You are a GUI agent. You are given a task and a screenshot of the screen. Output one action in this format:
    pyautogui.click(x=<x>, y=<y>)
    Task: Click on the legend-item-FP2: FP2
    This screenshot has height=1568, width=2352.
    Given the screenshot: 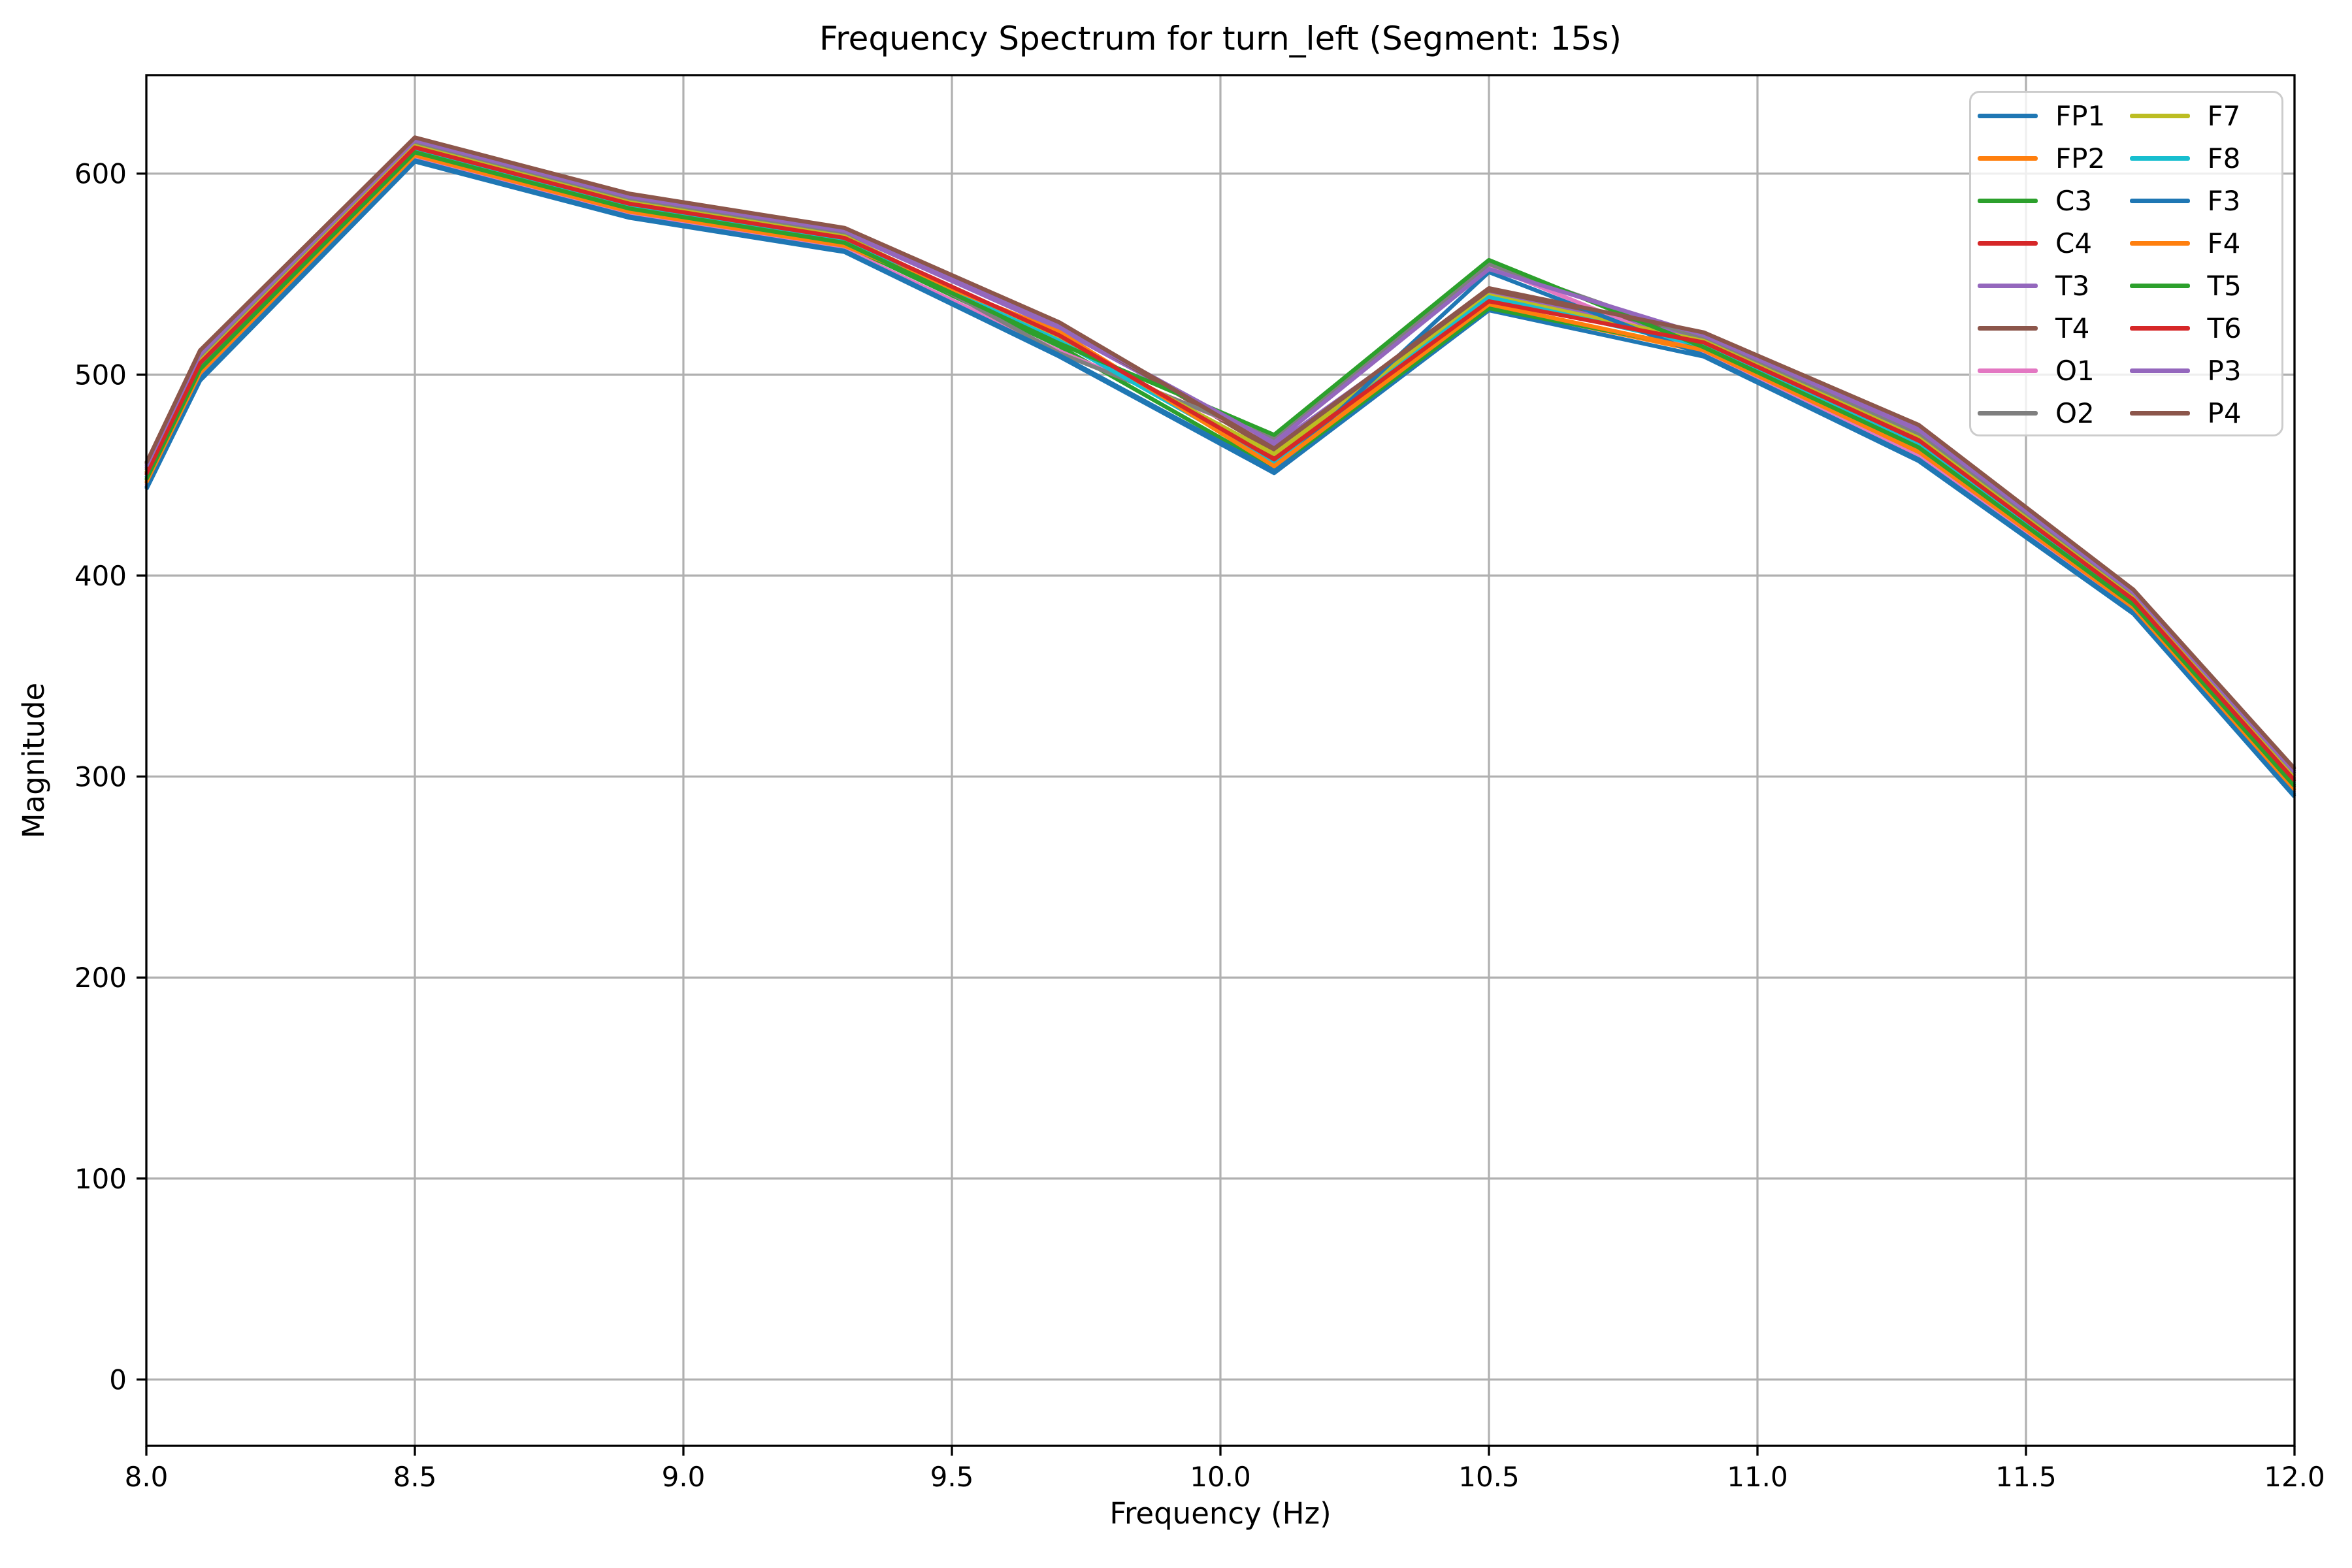 What is the action you would take?
    pyautogui.click(x=2054, y=158)
    